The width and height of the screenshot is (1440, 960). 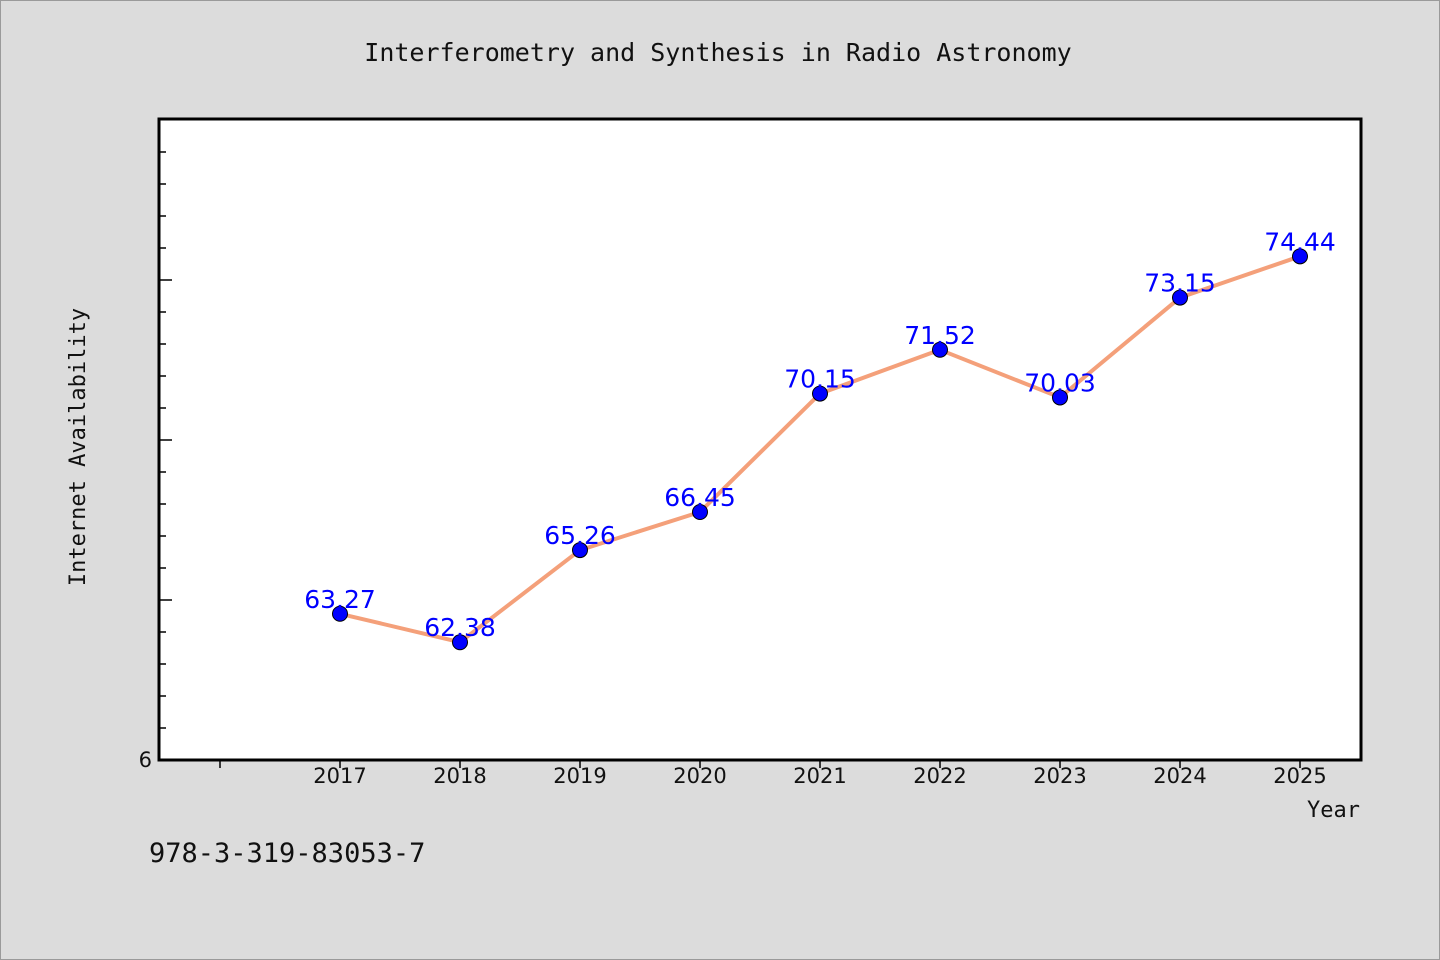 I want to click on data-label: 71.52, so click(x=940, y=335).